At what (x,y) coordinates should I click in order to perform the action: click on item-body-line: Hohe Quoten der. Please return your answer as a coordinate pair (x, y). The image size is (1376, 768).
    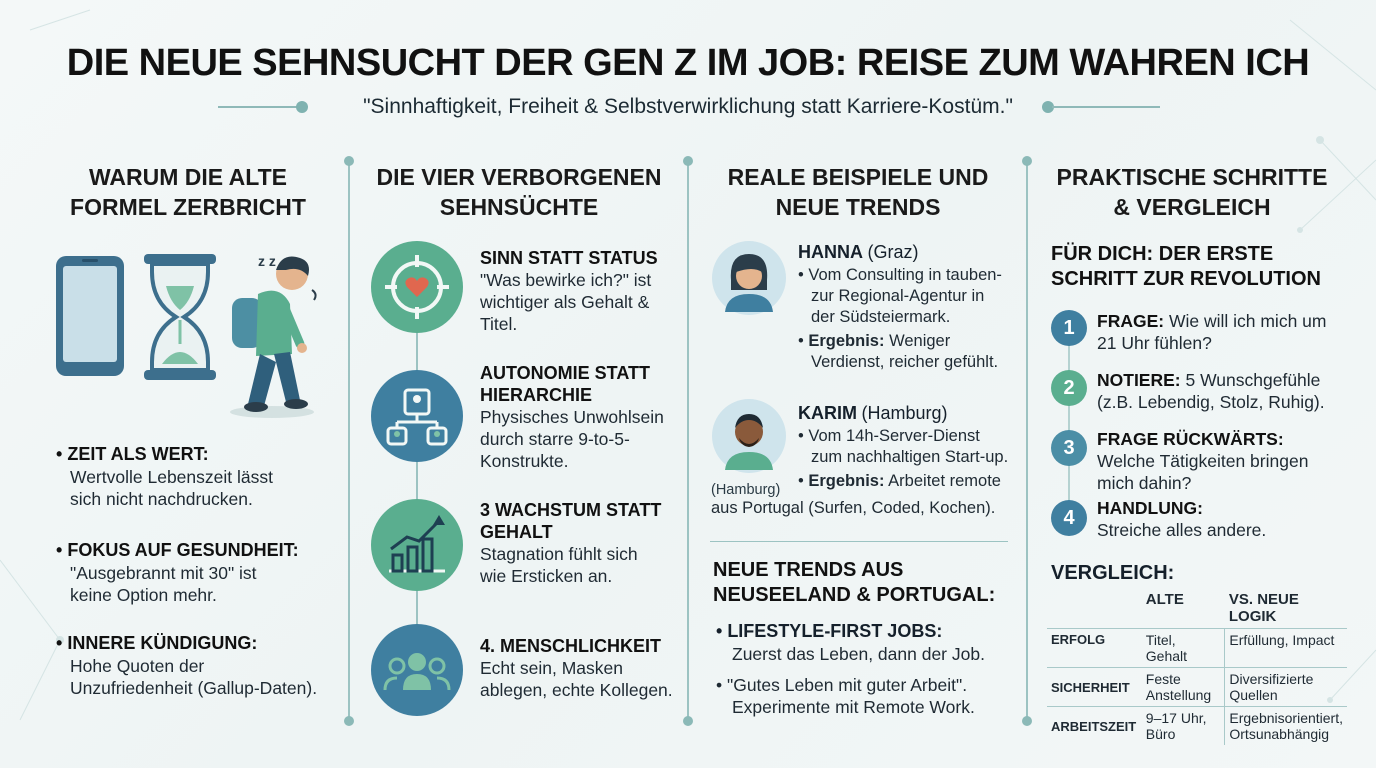
    Looking at the image, I should click on (137, 666).